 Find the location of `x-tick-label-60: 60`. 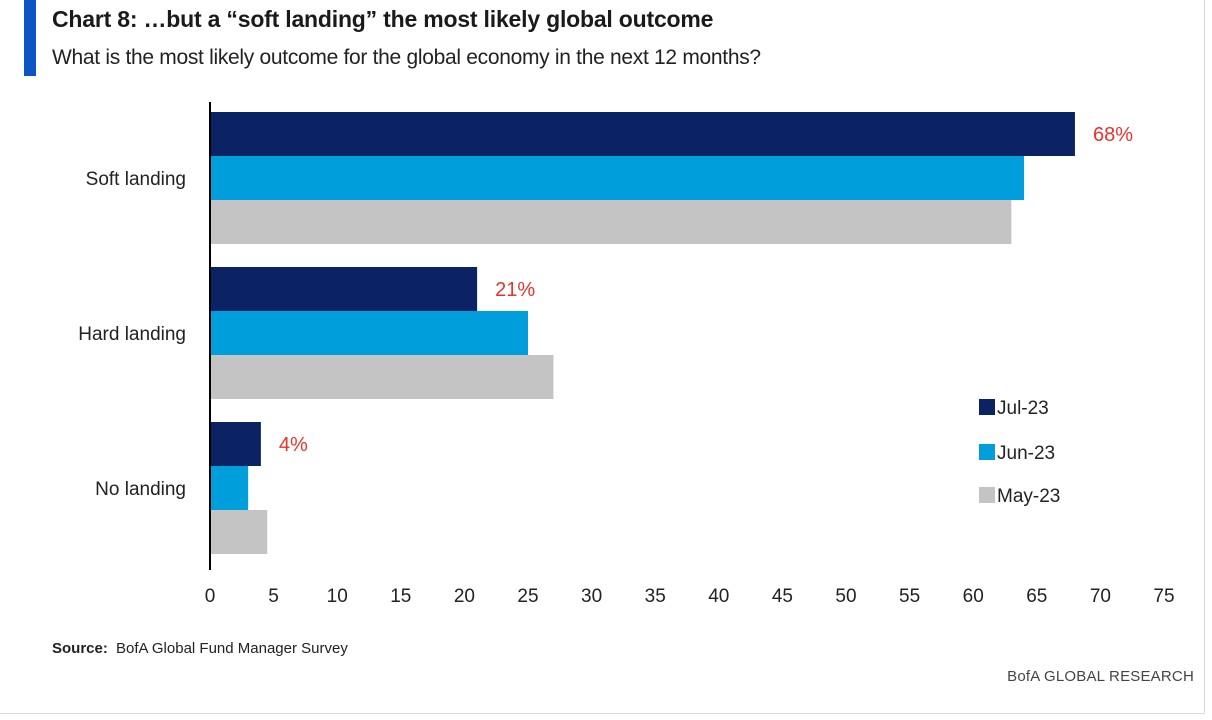

x-tick-label-60: 60 is located at coordinates (973, 596).